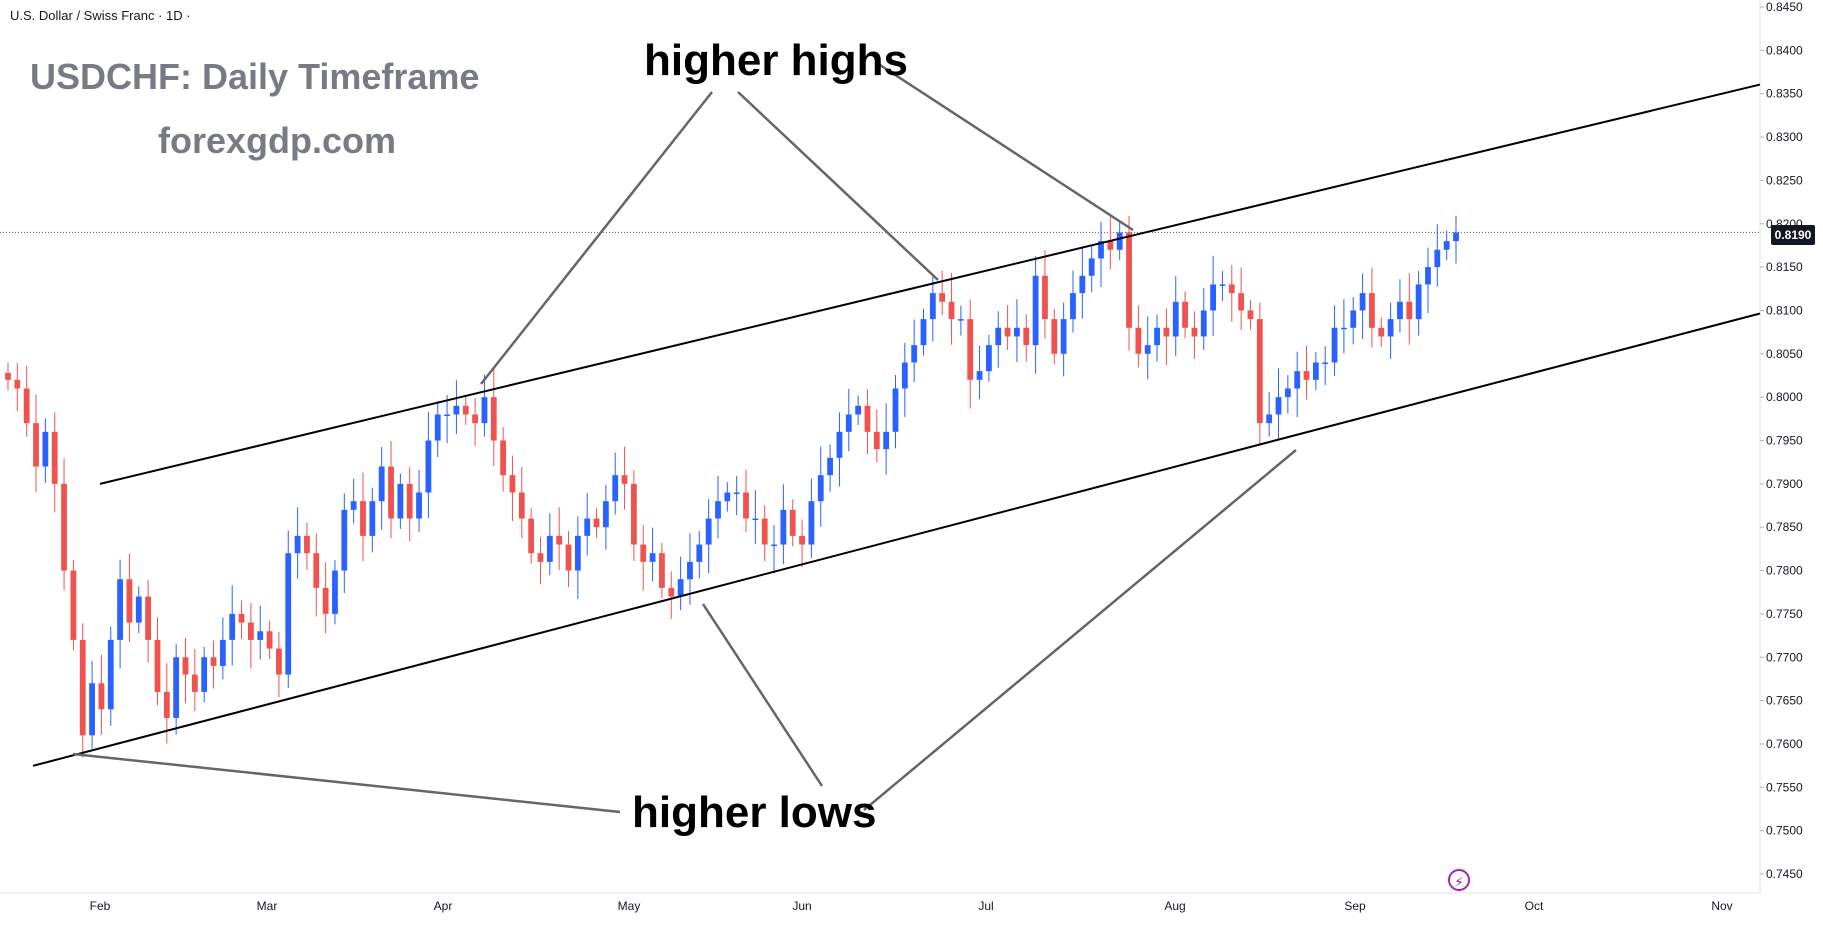  I want to click on y-tick-label: 0.7600, so click(1784, 744).